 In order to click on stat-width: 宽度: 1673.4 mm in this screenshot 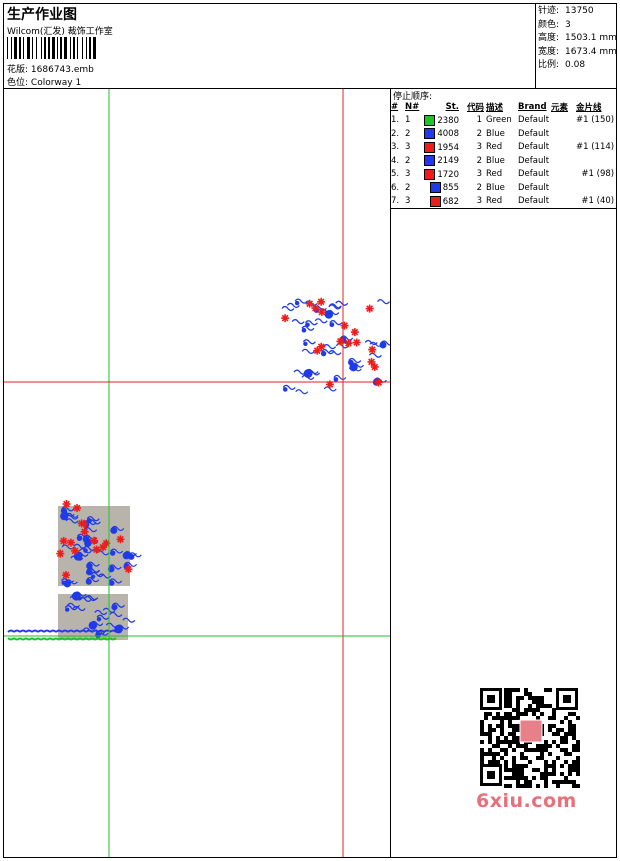, I will do `click(577, 51)`.